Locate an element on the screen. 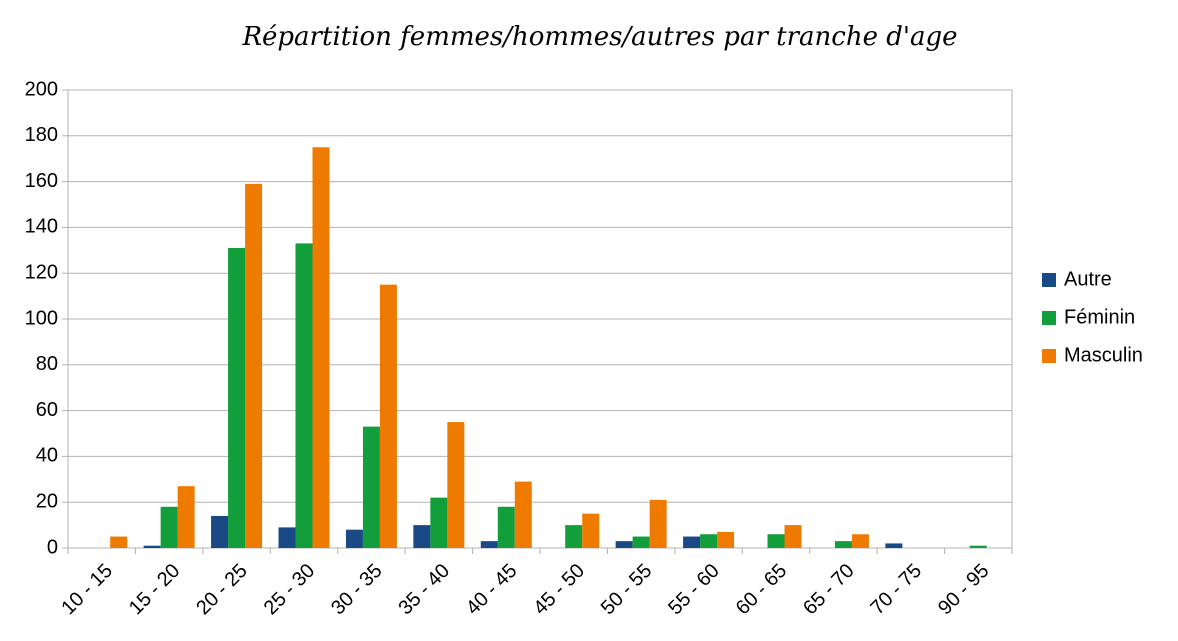 Image resolution: width=1178 pixels, height=641 pixels. y-tick-label: 200 is located at coordinates (41, 89).